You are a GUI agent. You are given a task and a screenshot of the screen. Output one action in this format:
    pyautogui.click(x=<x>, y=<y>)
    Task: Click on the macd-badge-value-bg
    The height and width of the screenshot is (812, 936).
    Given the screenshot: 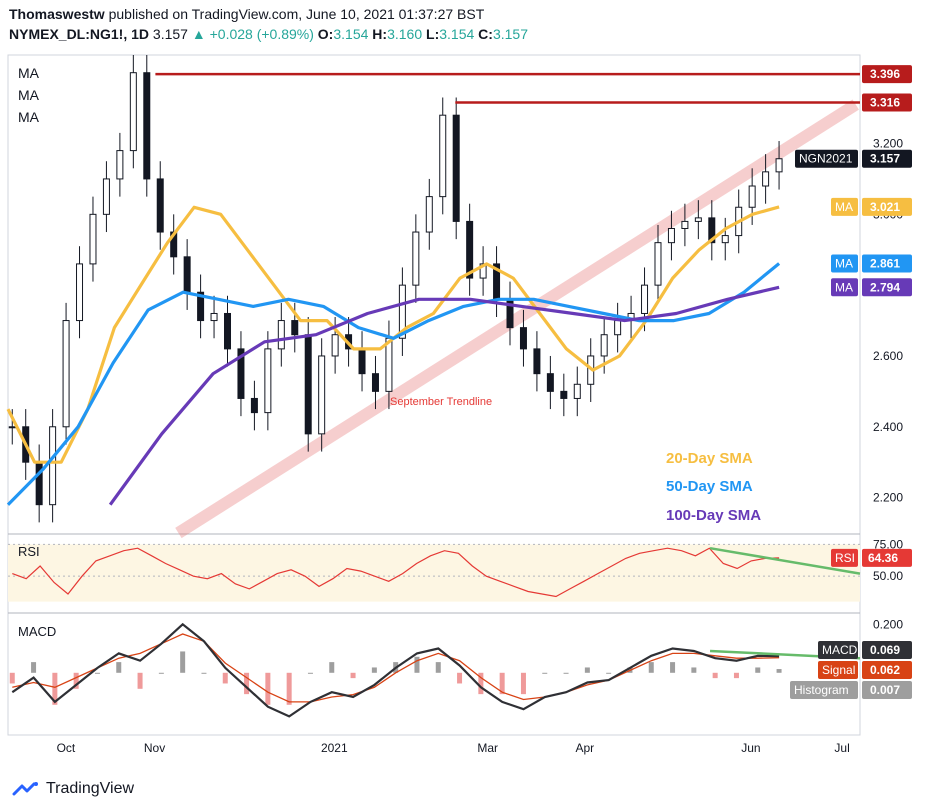 What is the action you would take?
    pyautogui.click(x=887, y=650)
    